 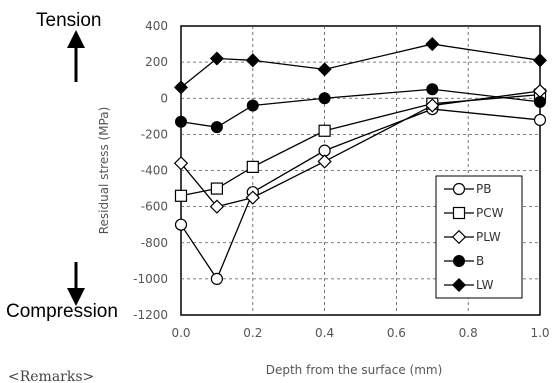 What do you see at coordinates (485, 285) in the screenshot?
I see `legend-label-lw: LW` at bounding box center [485, 285].